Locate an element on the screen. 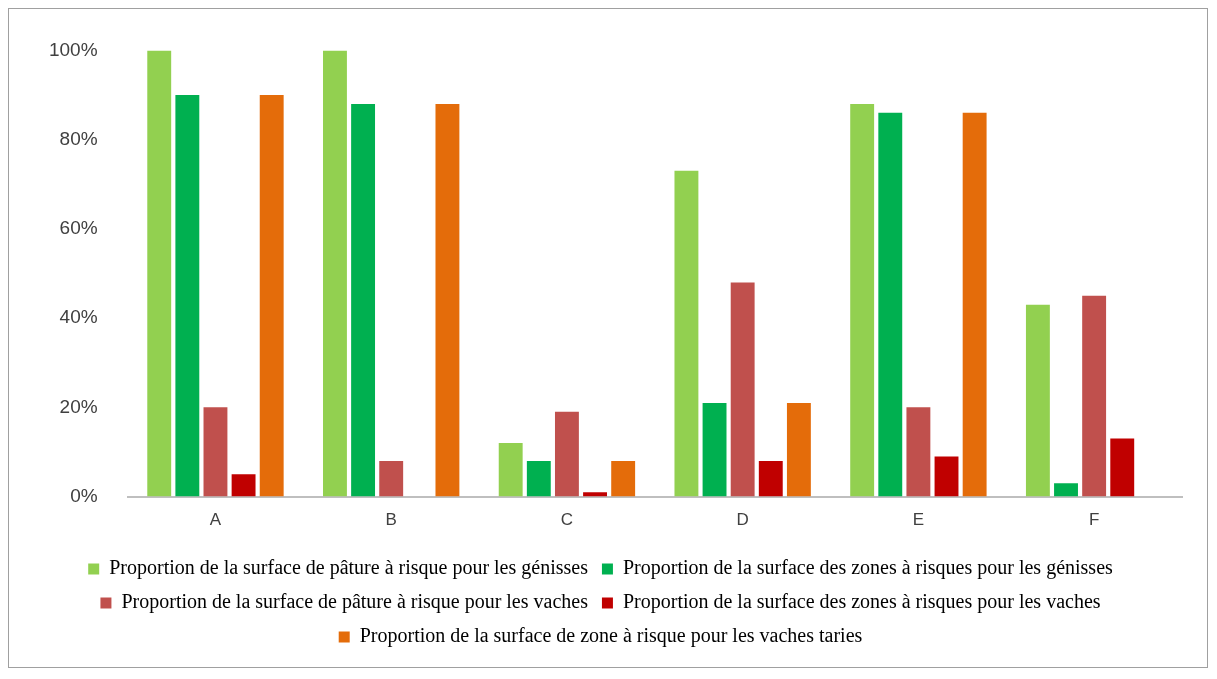 This screenshot has height=679, width=1217. x-tick-label: C is located at coordinates (567, 520).